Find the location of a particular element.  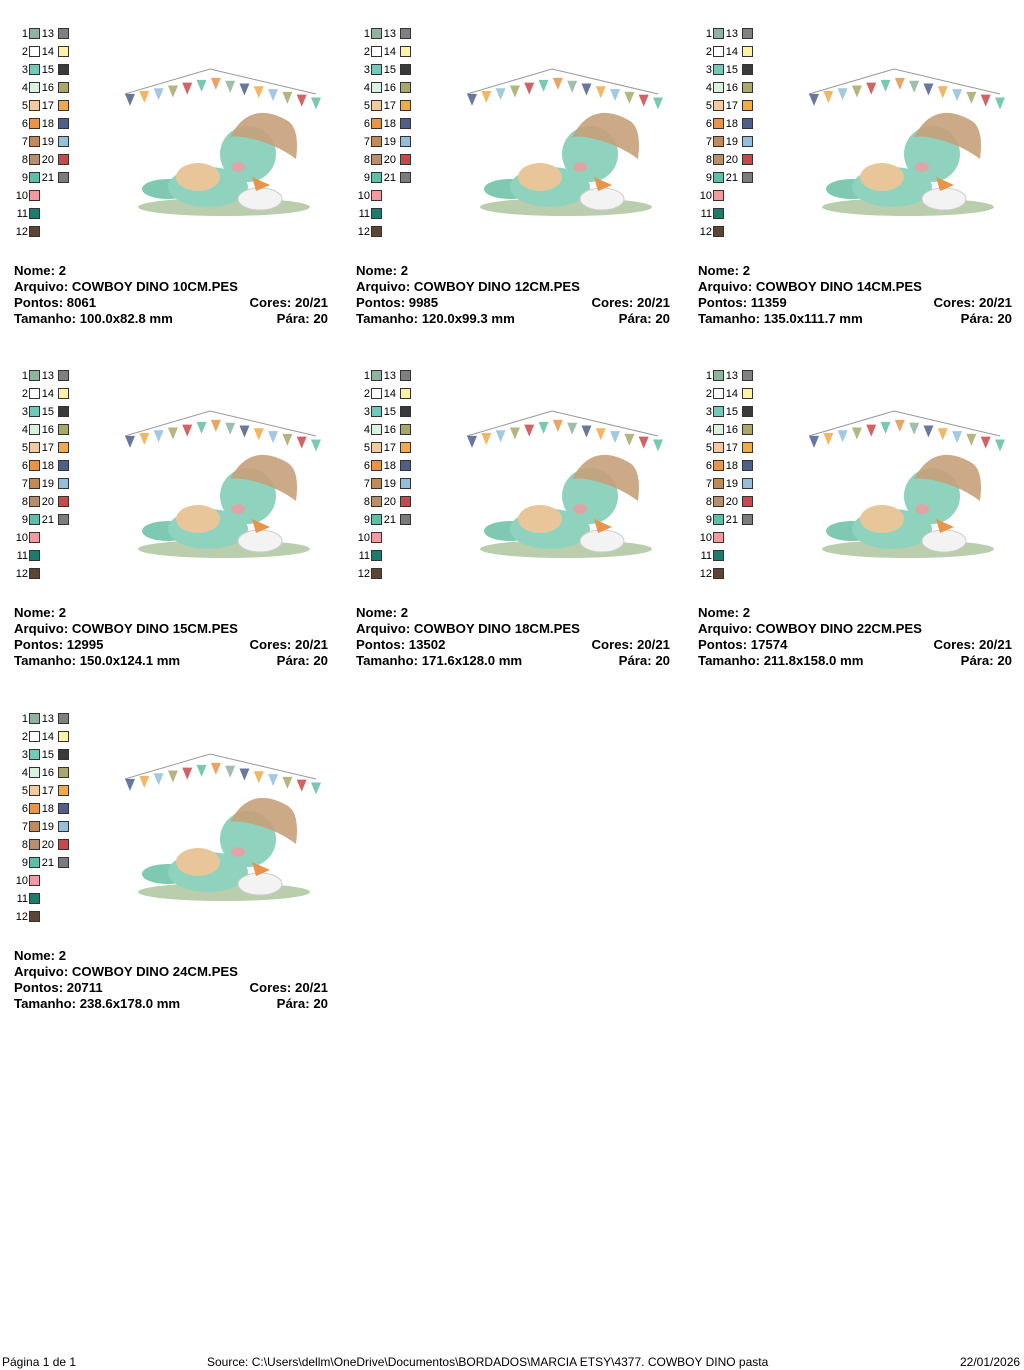

design-file: COWBOY DINO 22CM.PES is located at coordinates (838, 628).